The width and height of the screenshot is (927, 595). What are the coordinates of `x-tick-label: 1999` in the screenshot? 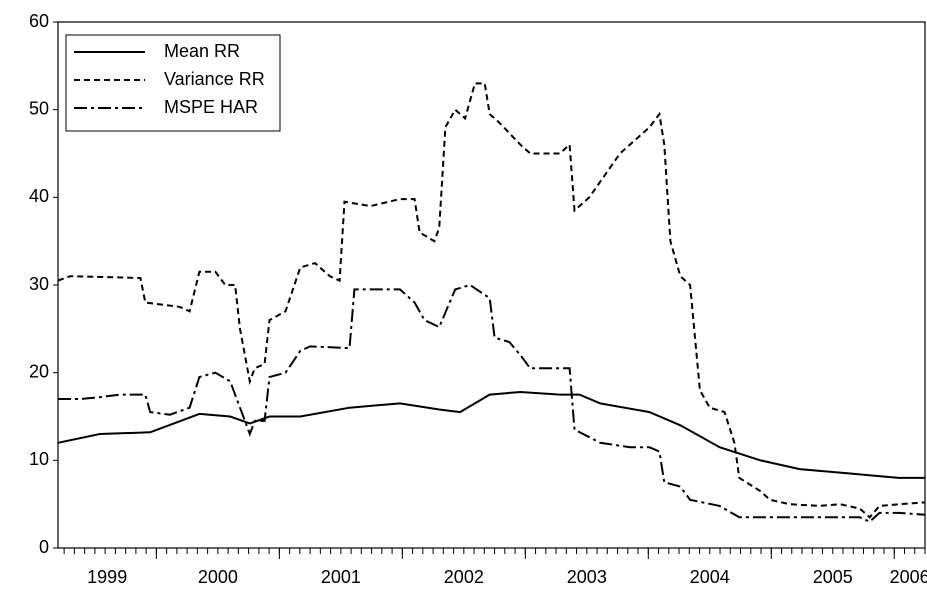 It's located at (107, 577).